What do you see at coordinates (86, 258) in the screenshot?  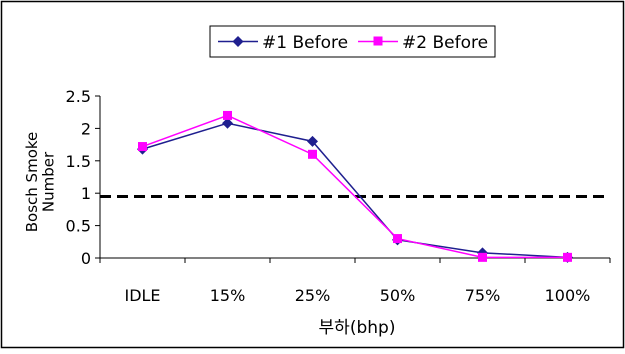 I see `y-tick-label: 0` at bounding box center [86, 258].